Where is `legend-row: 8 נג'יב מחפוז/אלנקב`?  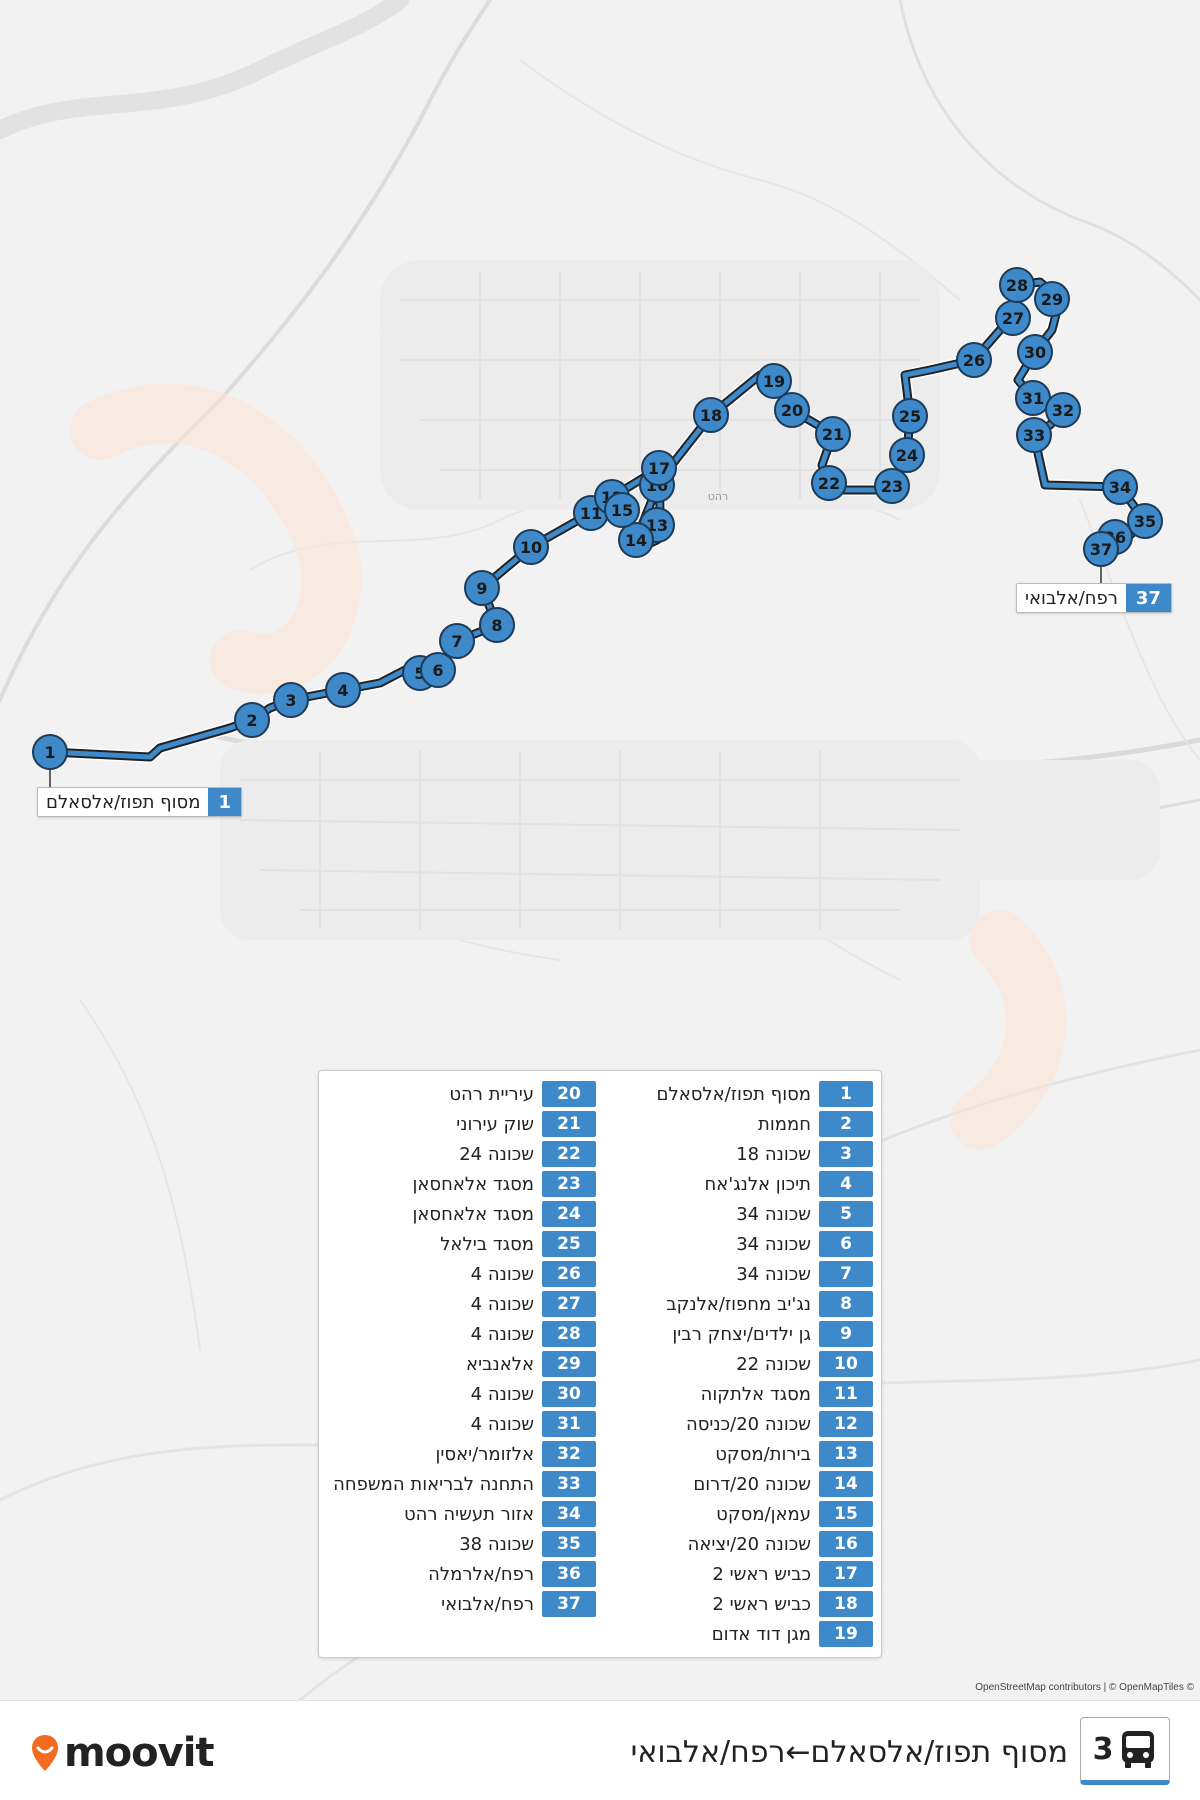
legend-row: 8 נג'יב מחפוז/אלנקב is located at coordinates (769, 1304).